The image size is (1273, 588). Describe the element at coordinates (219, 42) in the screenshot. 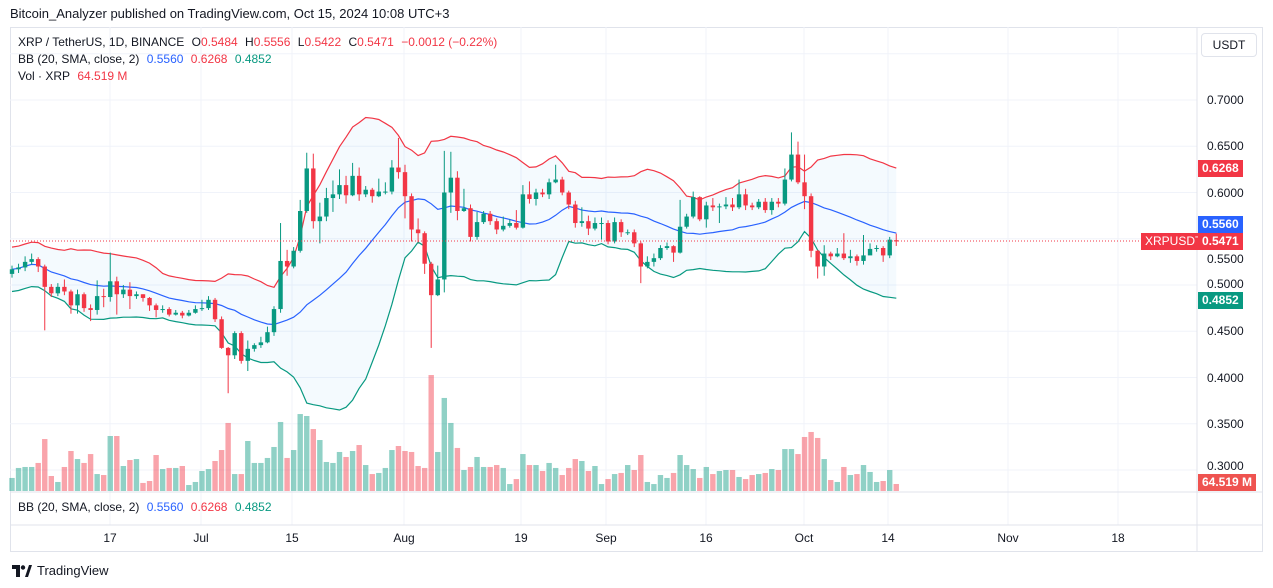

I see `open-value: 0.5484` at that location.